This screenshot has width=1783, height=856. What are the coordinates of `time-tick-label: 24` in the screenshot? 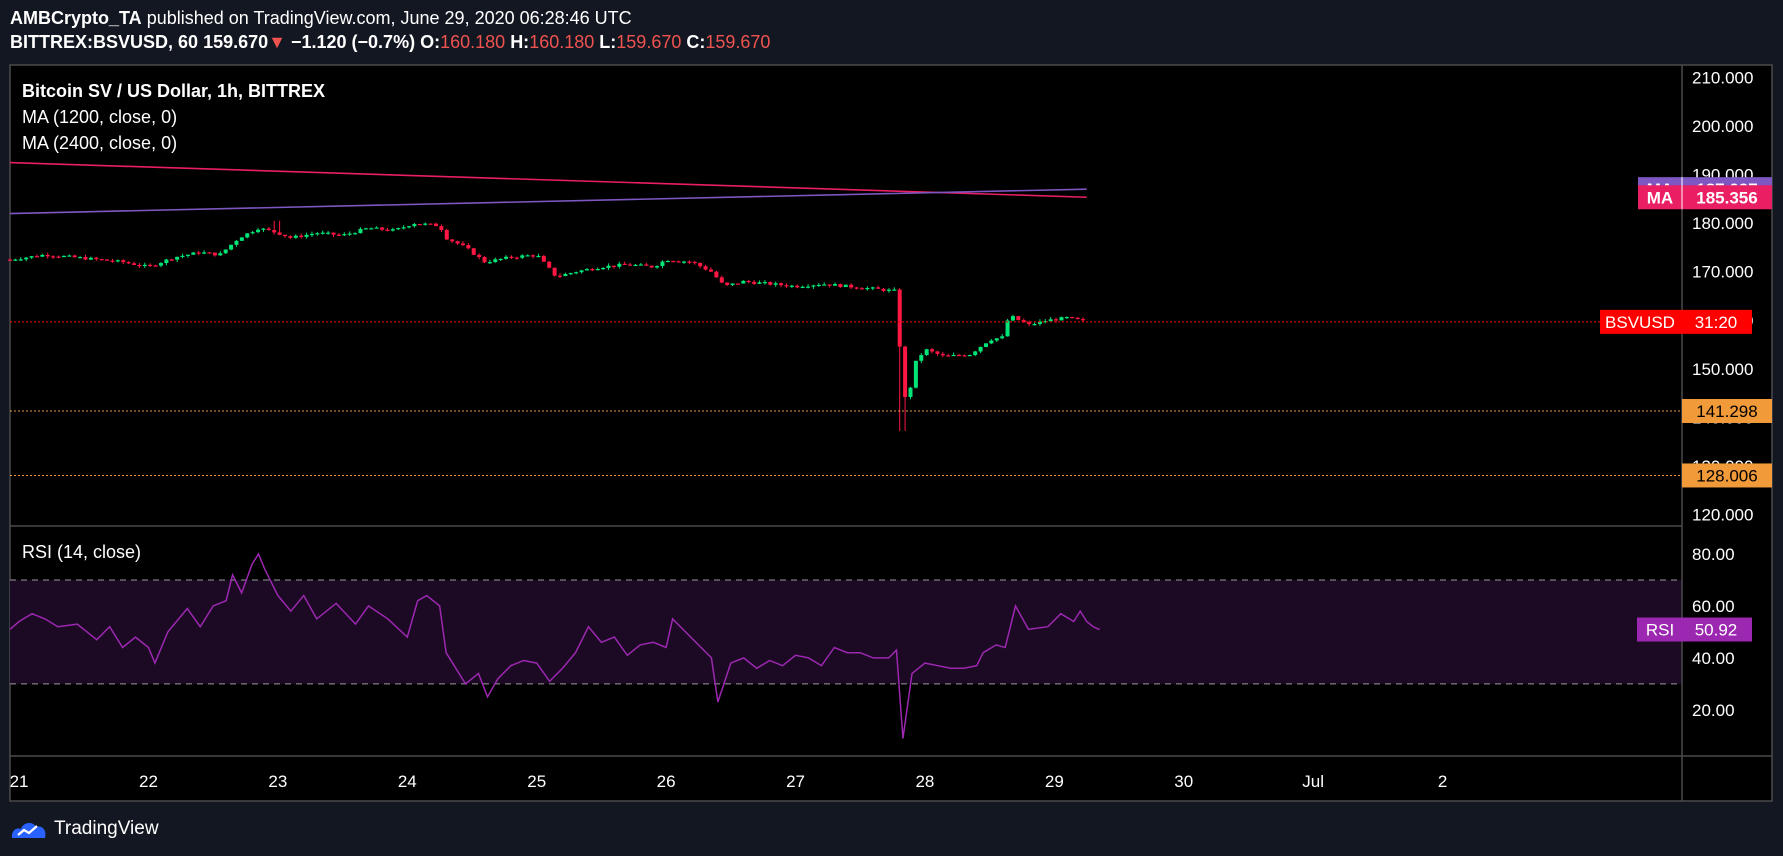 It's located at (407, 781).